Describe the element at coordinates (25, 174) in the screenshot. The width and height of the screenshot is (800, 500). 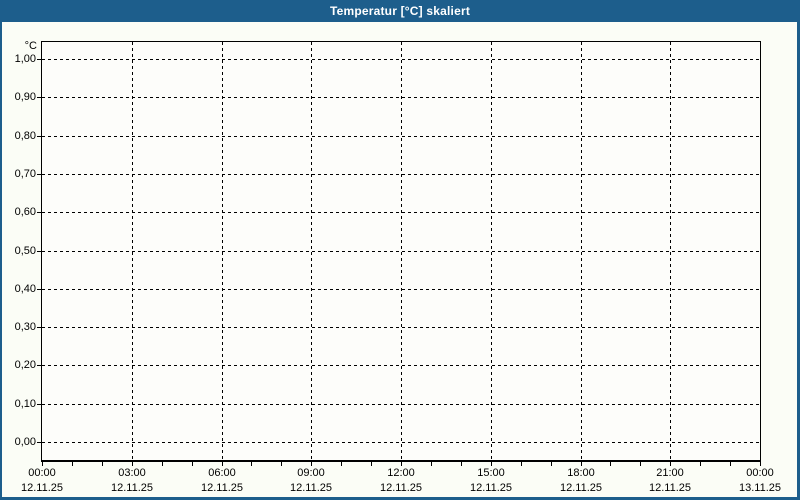
I see `y-axis-tick-label: 0,70` at that location.